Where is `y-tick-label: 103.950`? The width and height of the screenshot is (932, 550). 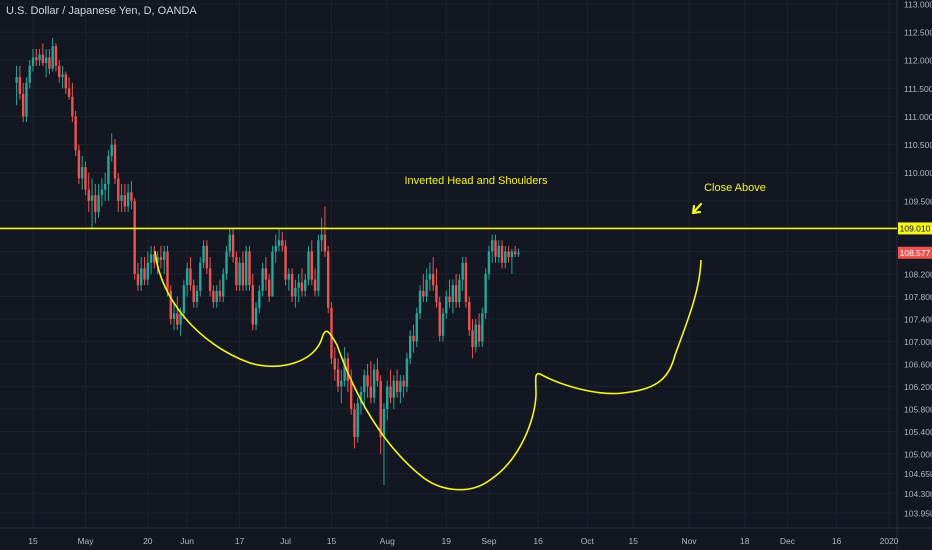
y-tick-label: 103.950 is located at coordinates (918, 514).